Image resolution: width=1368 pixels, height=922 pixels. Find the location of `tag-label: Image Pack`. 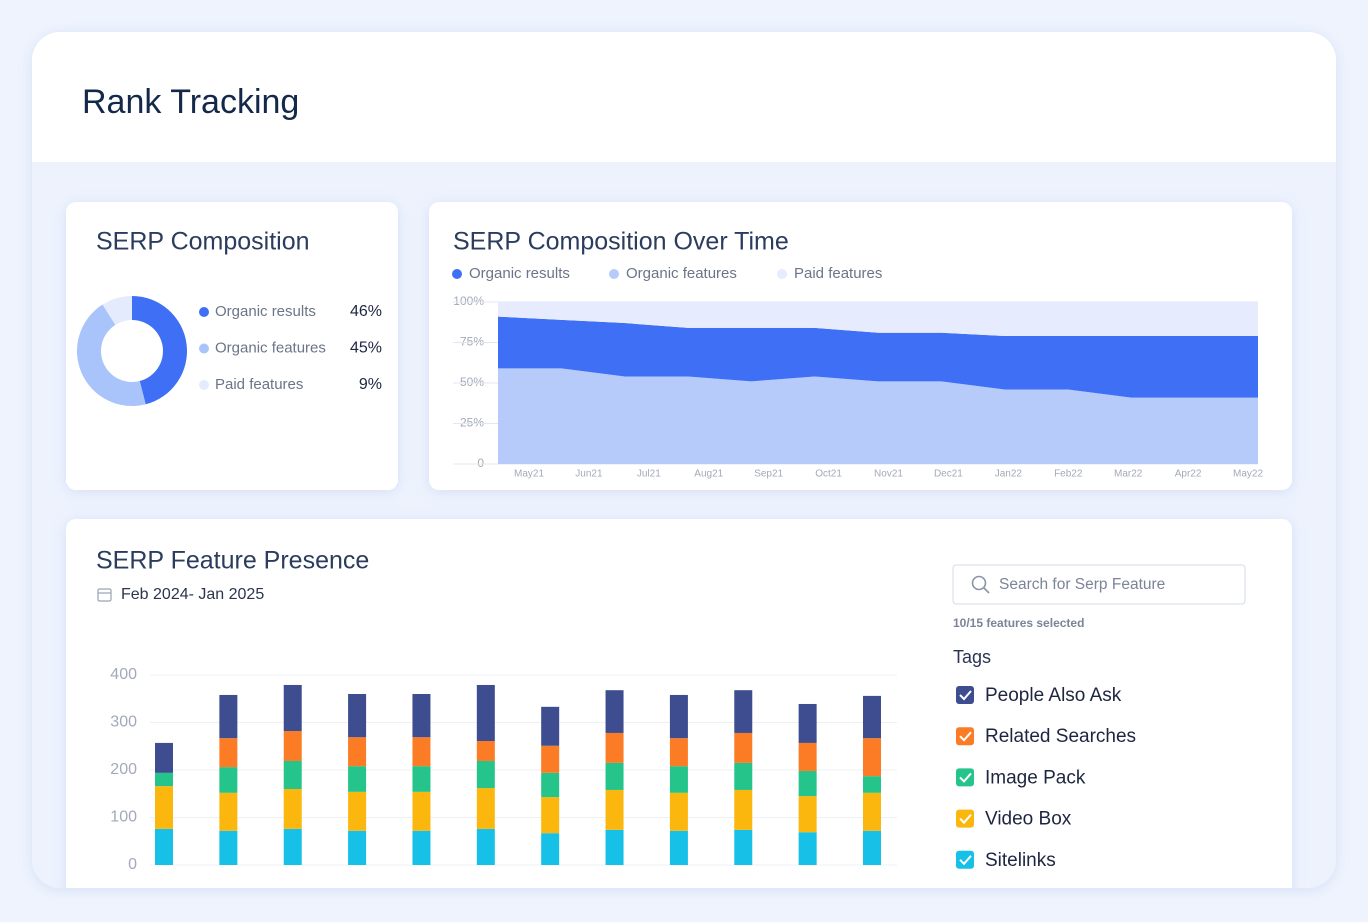

tag-label: Image Pack is located at coordinates (1035, 777).